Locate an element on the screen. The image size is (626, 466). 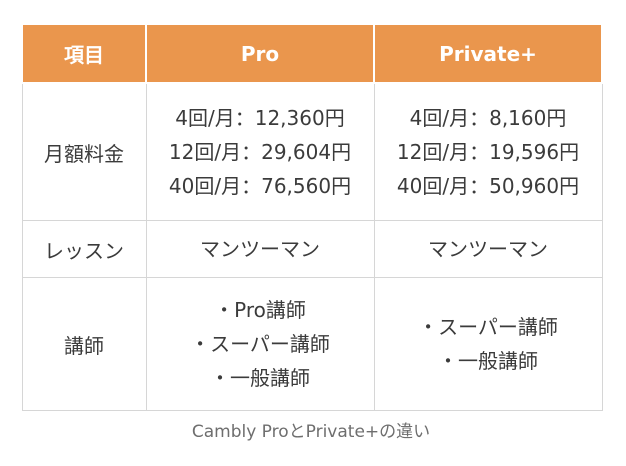
pro-price-line-2: 12回/月：29,604円 is located at coordinates (260, 152).